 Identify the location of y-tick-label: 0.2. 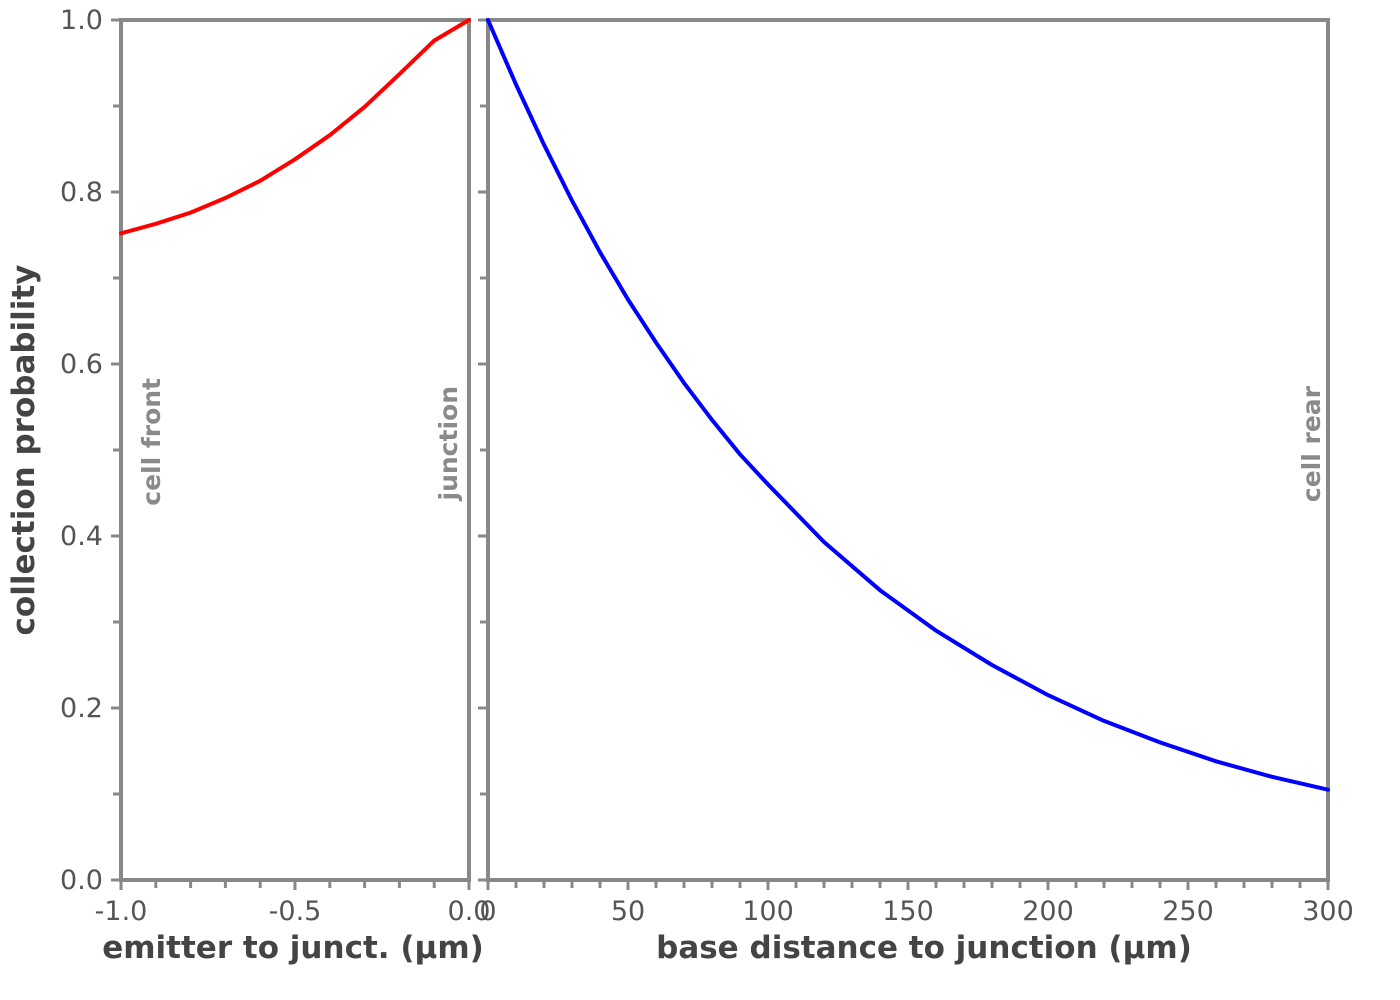
(81, 708).